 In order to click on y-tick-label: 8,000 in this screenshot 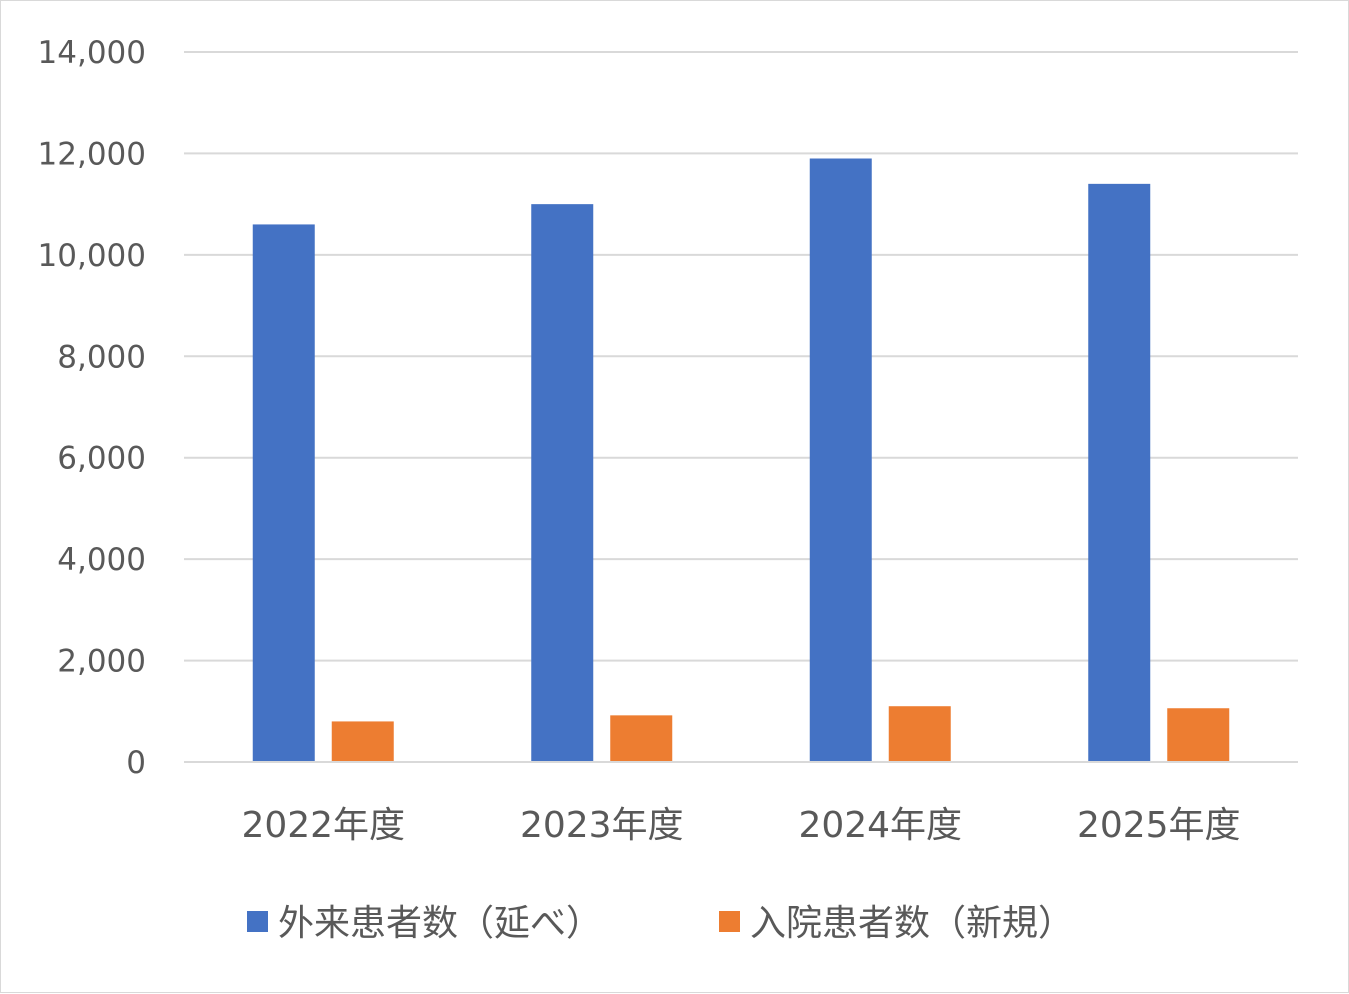, I will do `click(101, 357)`.